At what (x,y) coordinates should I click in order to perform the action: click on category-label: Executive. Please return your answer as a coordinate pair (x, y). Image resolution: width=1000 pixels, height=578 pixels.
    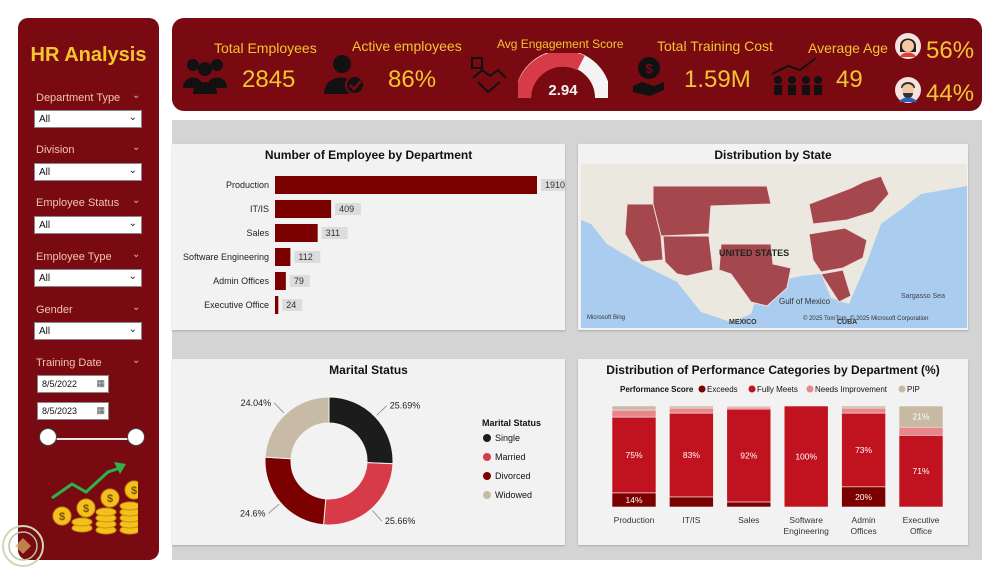
    Looking at the image, I should click on (921, 520).